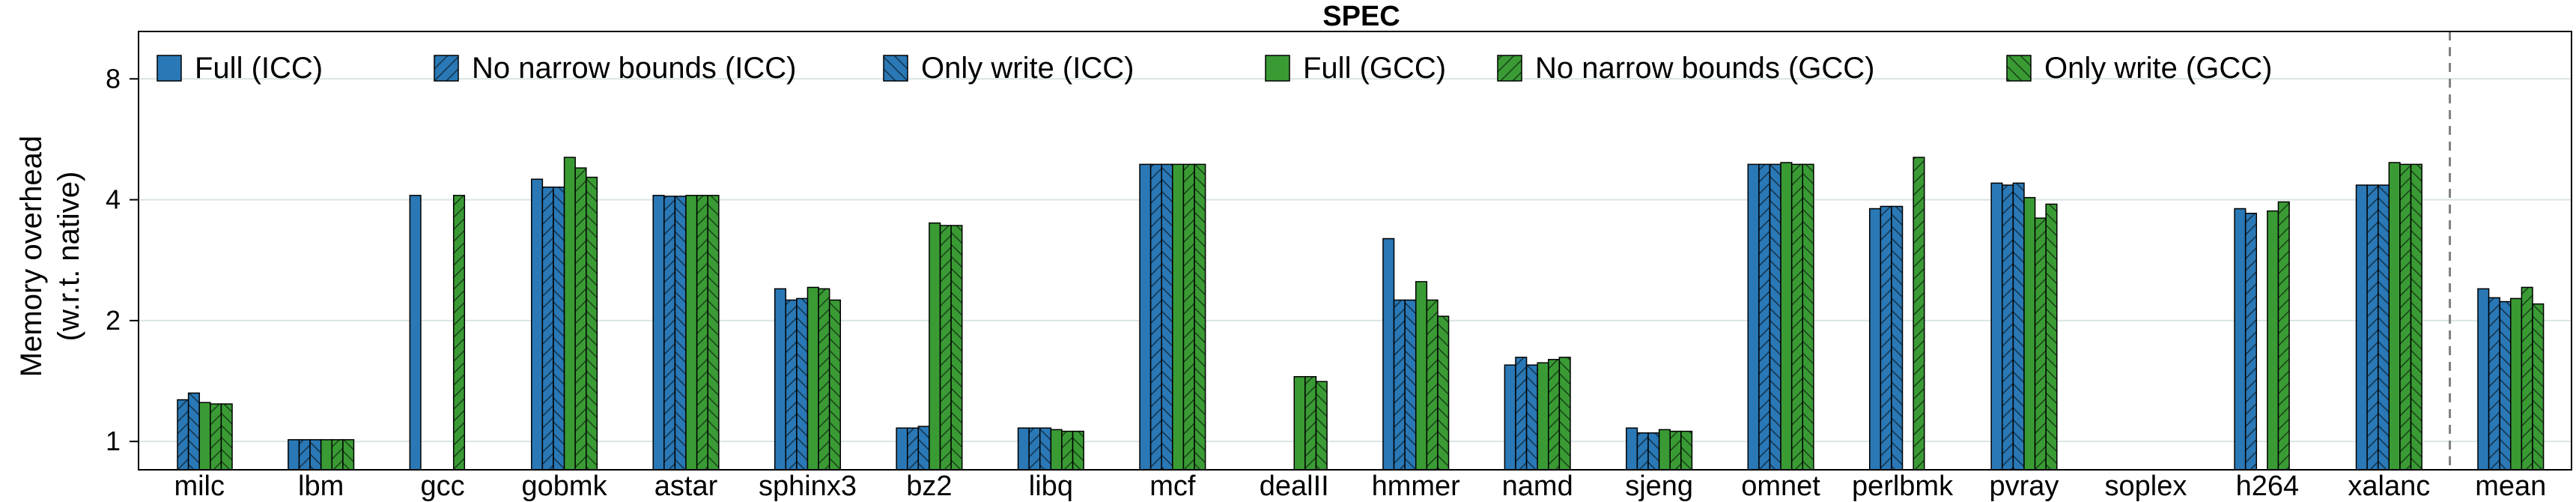 Image resolution: width=2576 pixels, height=502 pixels. What do you see at coordinates (259, 68) in the screenshot?
I see `legend-label: Full (ICC)` at bounding box center [259, 68].